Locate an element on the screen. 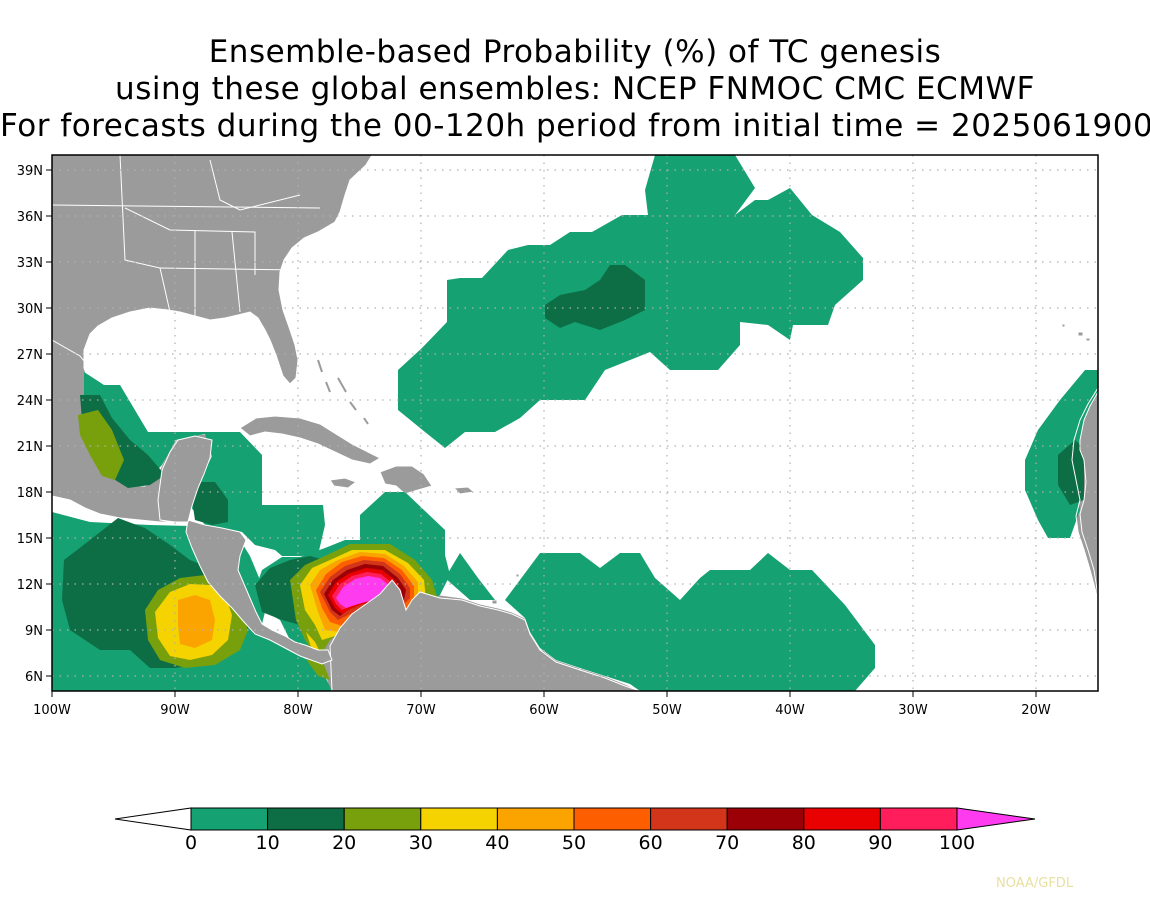  colorbar-label: 10 is located at coordinates (268, 843).